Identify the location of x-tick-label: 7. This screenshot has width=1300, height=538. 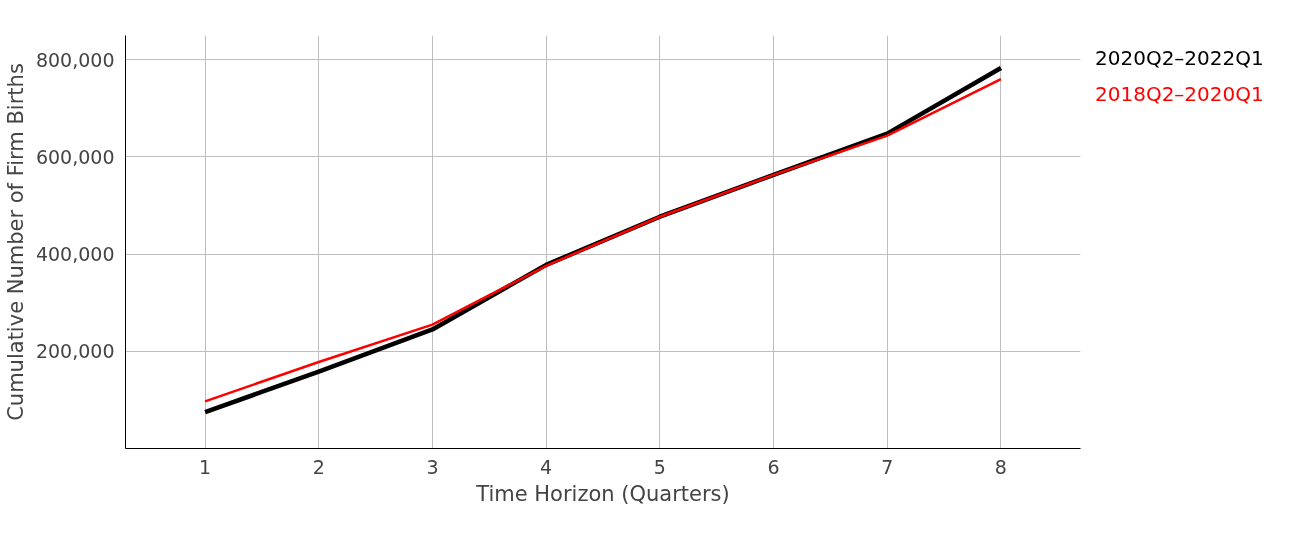
(887, 466).